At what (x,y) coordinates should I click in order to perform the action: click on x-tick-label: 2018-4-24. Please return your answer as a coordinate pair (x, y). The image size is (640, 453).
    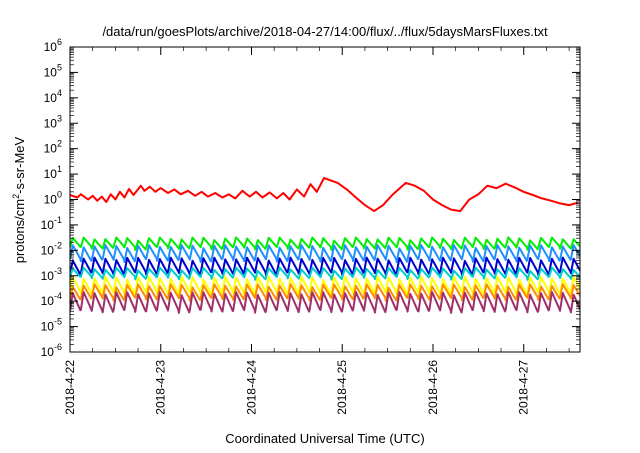
    Looking at the image, I should click on (251, 387).